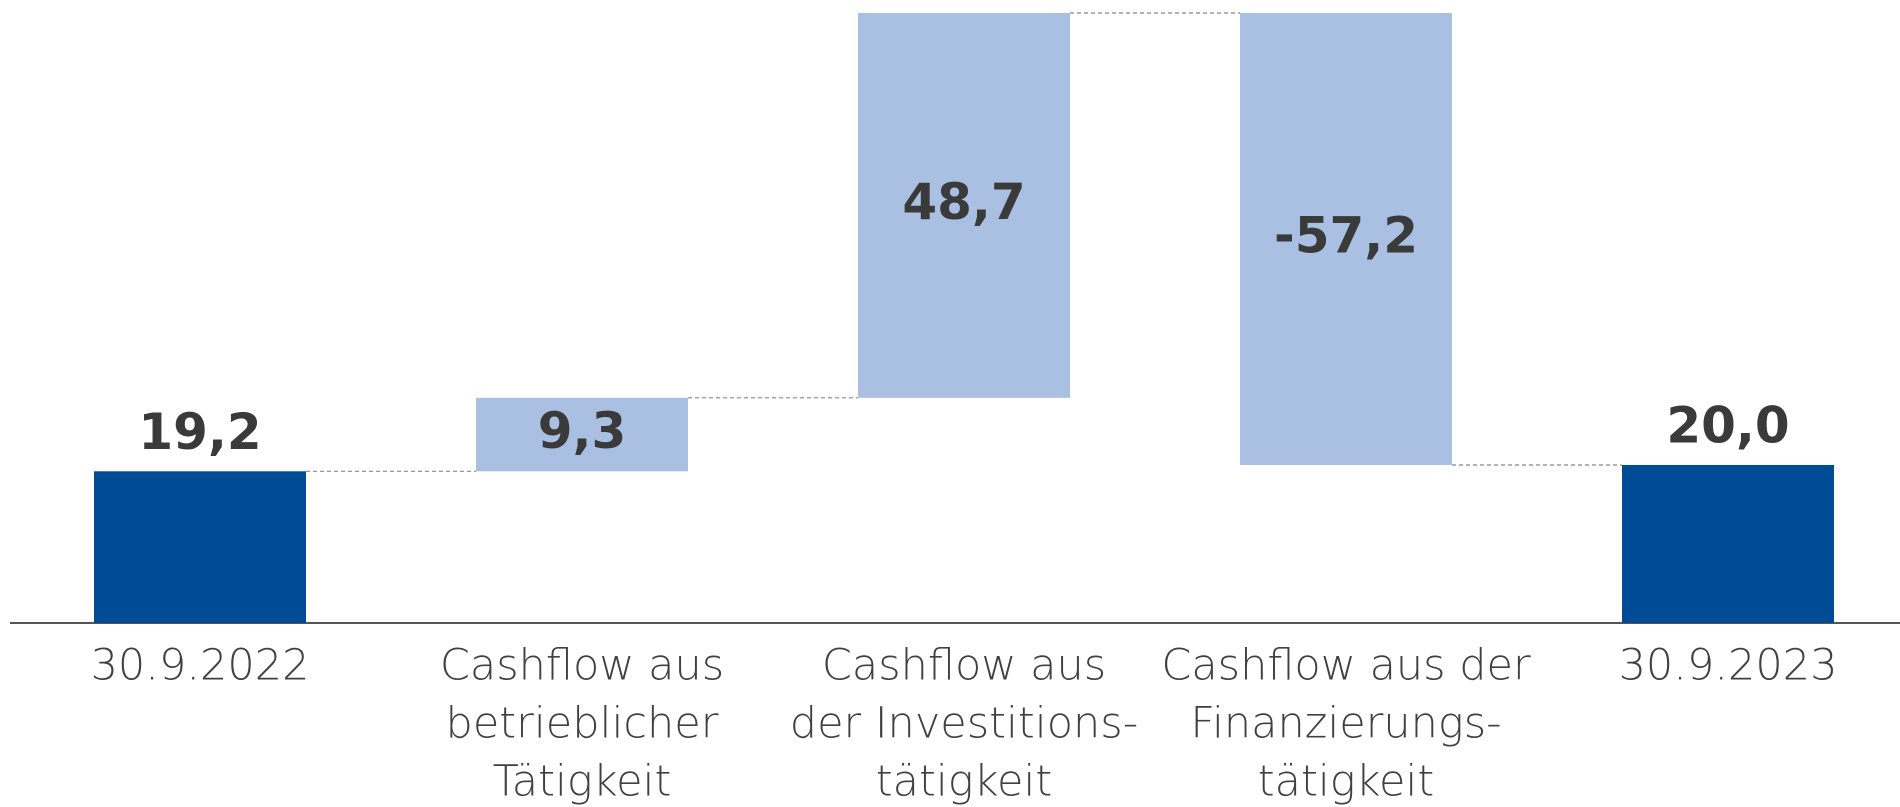 The image size is (1900, 807). I want to click on x-tick-label: Cashflow aus der, so click(1346, 666).